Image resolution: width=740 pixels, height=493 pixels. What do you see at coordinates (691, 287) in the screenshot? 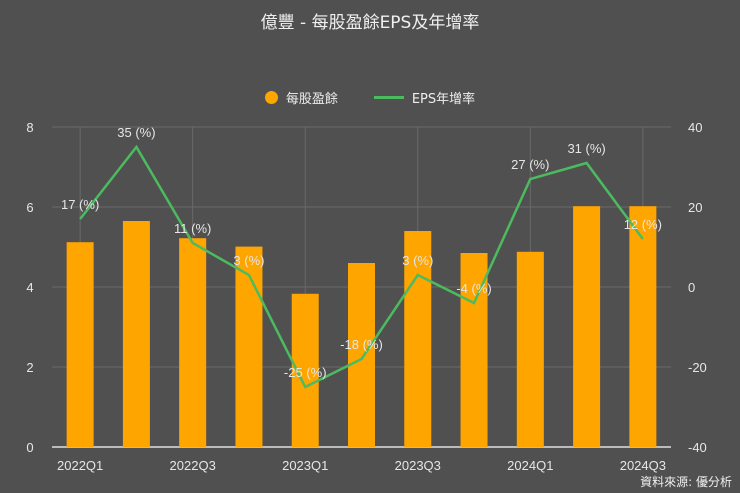
I see `right-tick-label: 0` at bounding box center [691, 287].